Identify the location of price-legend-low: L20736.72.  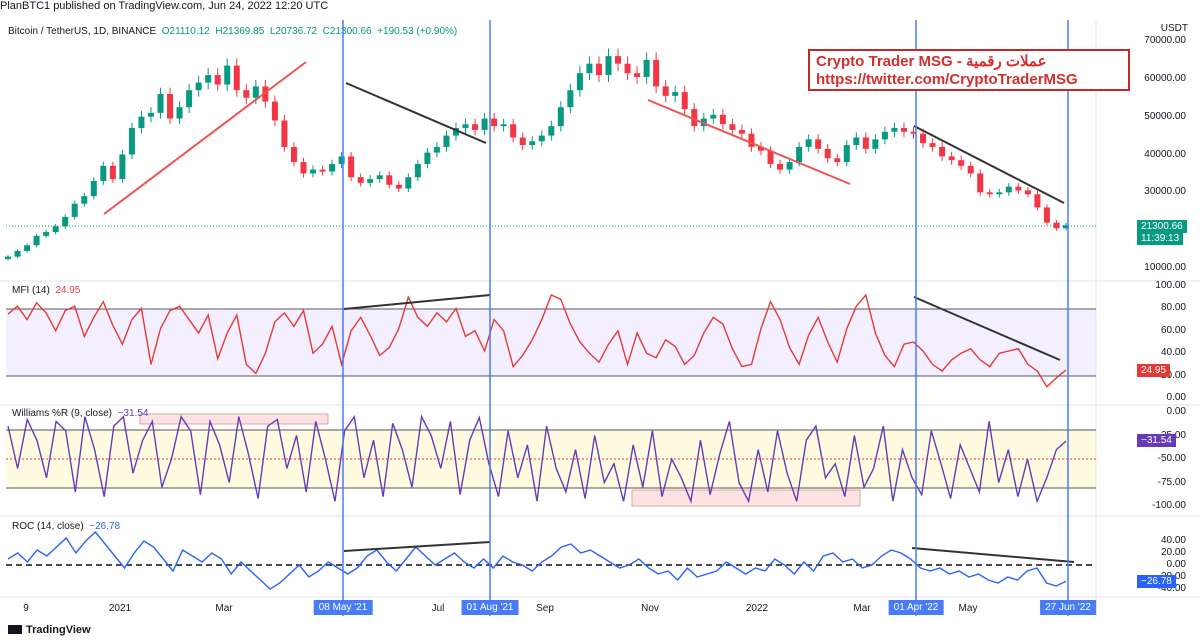
(293, 31).